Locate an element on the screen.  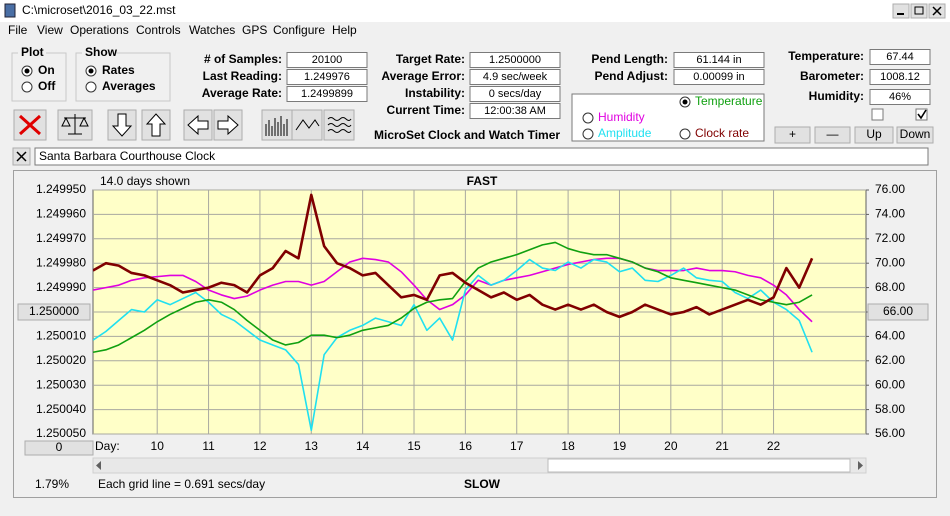
y2-tick-label: 76.00 is located at coordinates (890, 189).